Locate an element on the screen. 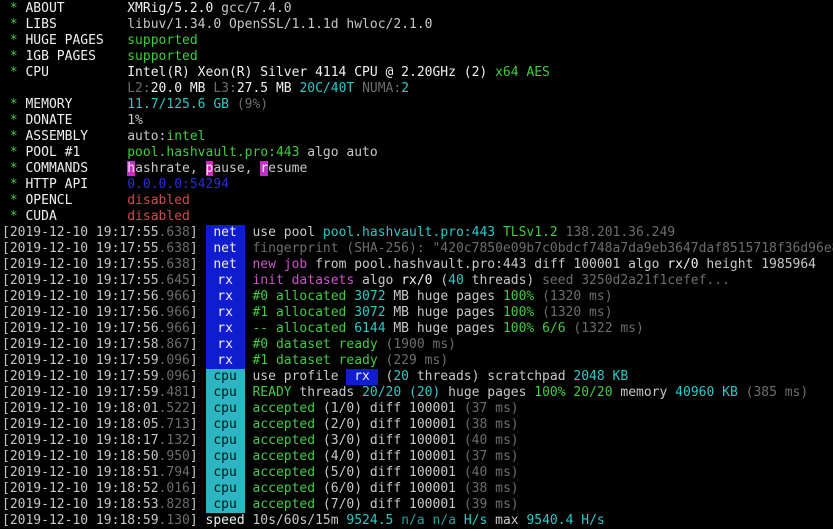 Image resolution: width=833 pixels, height=529 pixels. log-segment: 3072 is located at coordinates (370, 296).